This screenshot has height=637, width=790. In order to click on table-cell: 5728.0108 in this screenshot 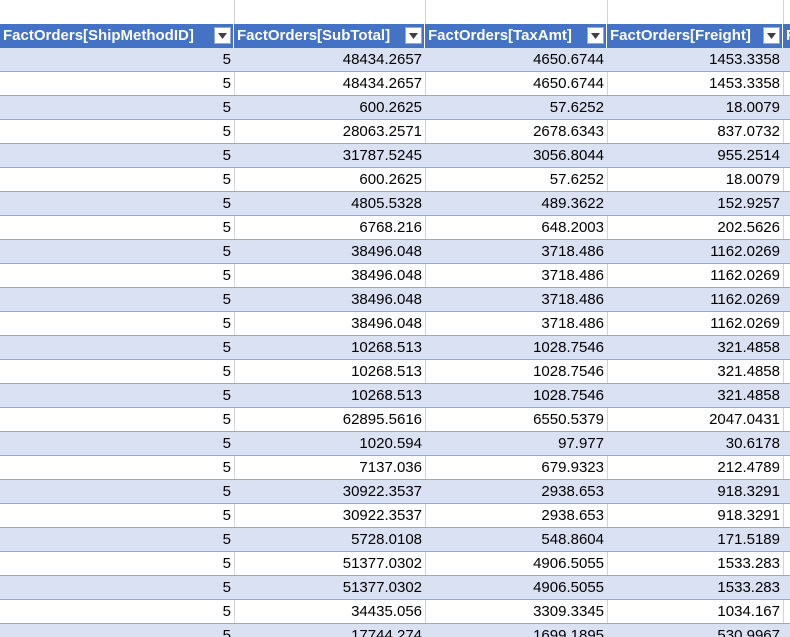, I will do `click(386, 539)`.